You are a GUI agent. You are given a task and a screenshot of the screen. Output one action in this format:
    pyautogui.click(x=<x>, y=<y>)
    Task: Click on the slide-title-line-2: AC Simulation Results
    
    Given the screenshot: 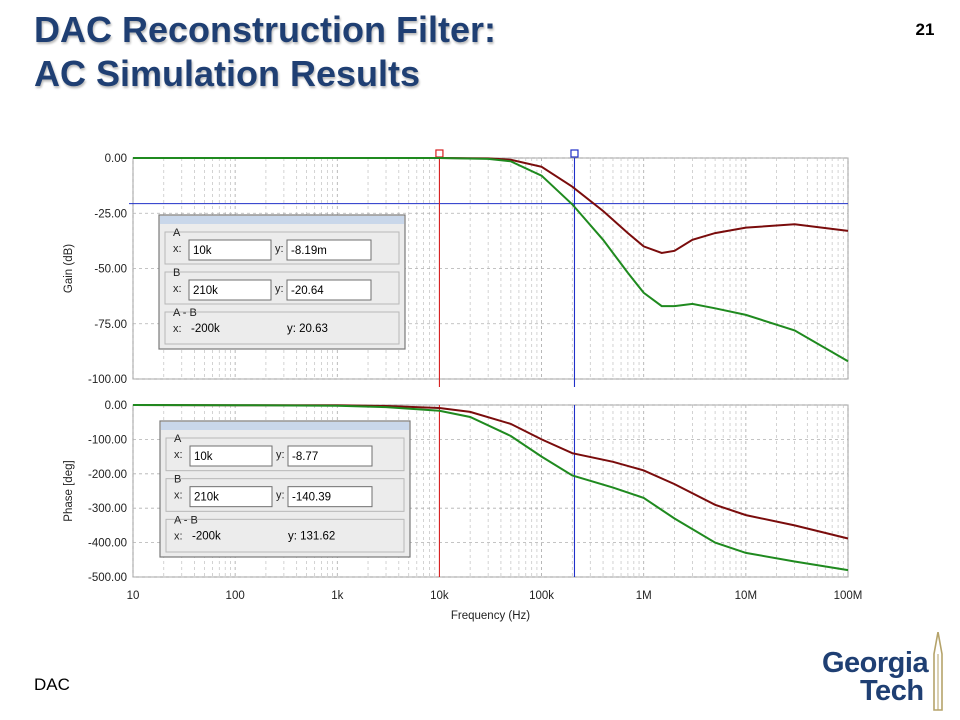 What is the action you would take?
    pyautogui.click(x=227, y=73)
    